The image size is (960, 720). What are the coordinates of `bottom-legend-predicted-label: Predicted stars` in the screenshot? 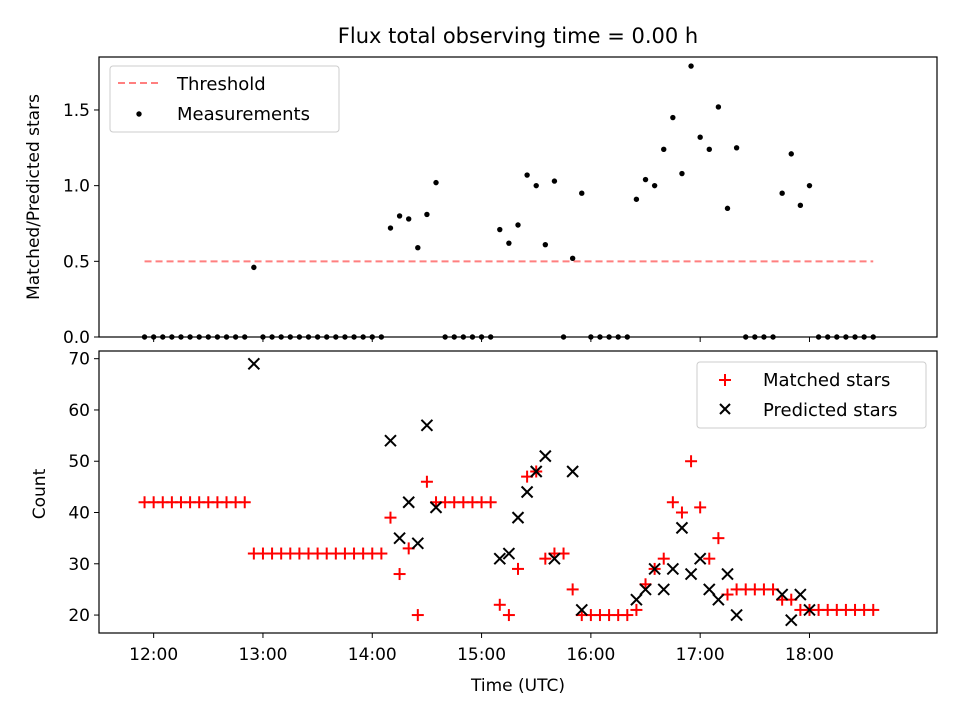 It's located at (830, 410).